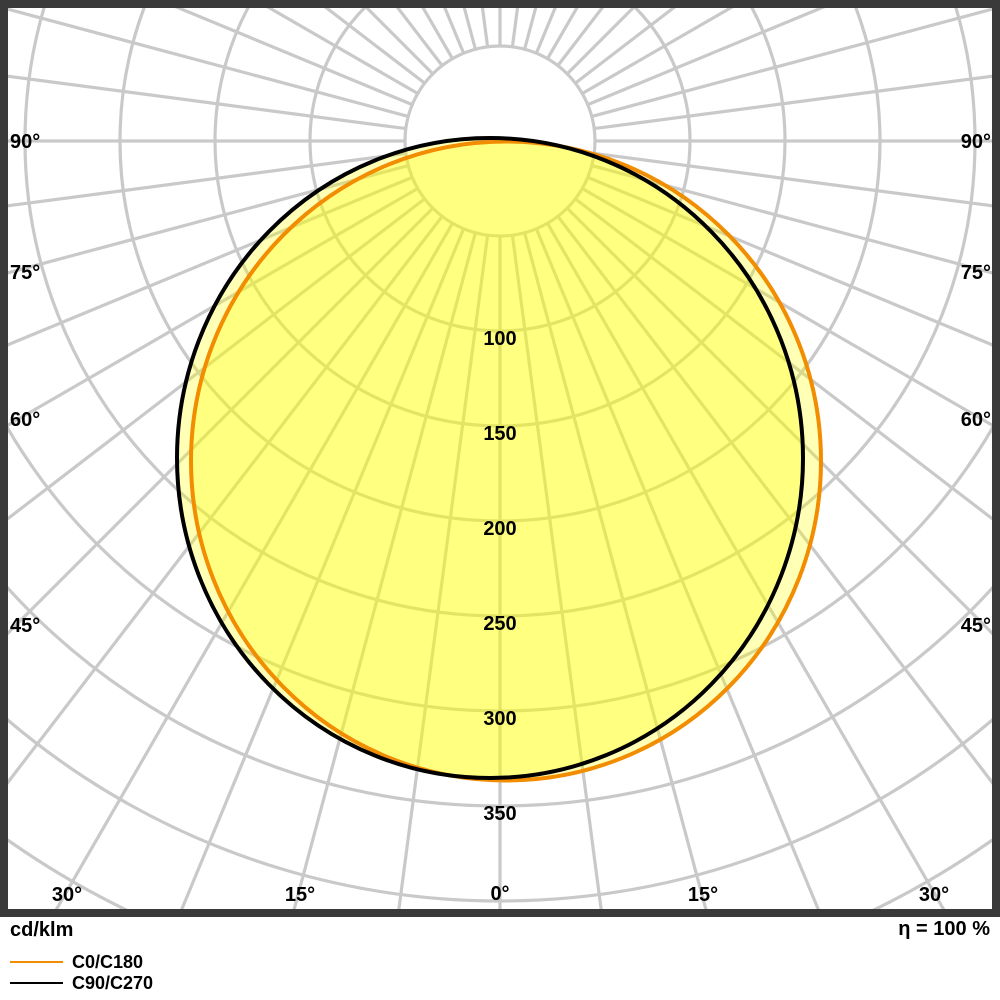 The width and height of the screenshot is (1000, 1000). Describe the element at coordinates (42, 930) in the screenshot. I see `unit-label: cd/klm` at that location.